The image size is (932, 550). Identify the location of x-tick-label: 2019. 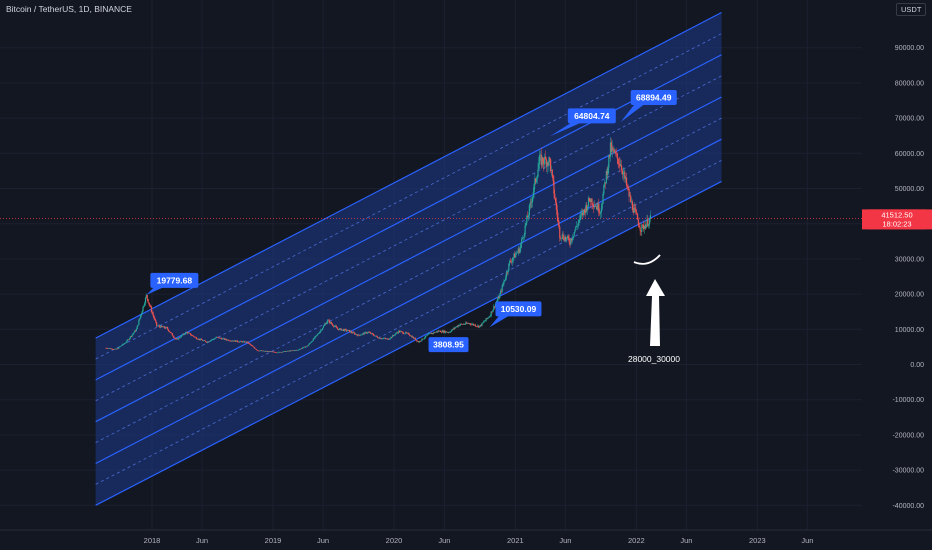
(273, 540).